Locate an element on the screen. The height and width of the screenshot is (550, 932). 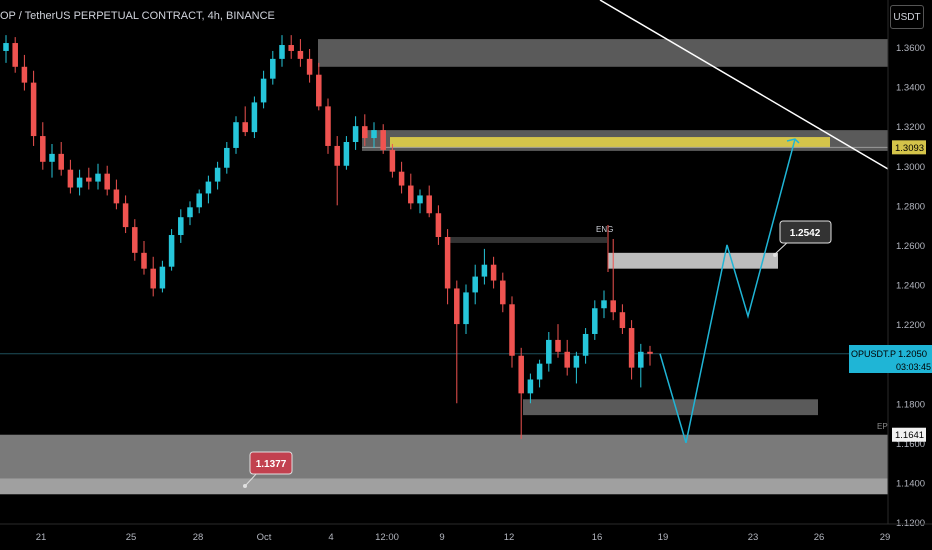
resistance-trendline is located at coordinates (744, 85).